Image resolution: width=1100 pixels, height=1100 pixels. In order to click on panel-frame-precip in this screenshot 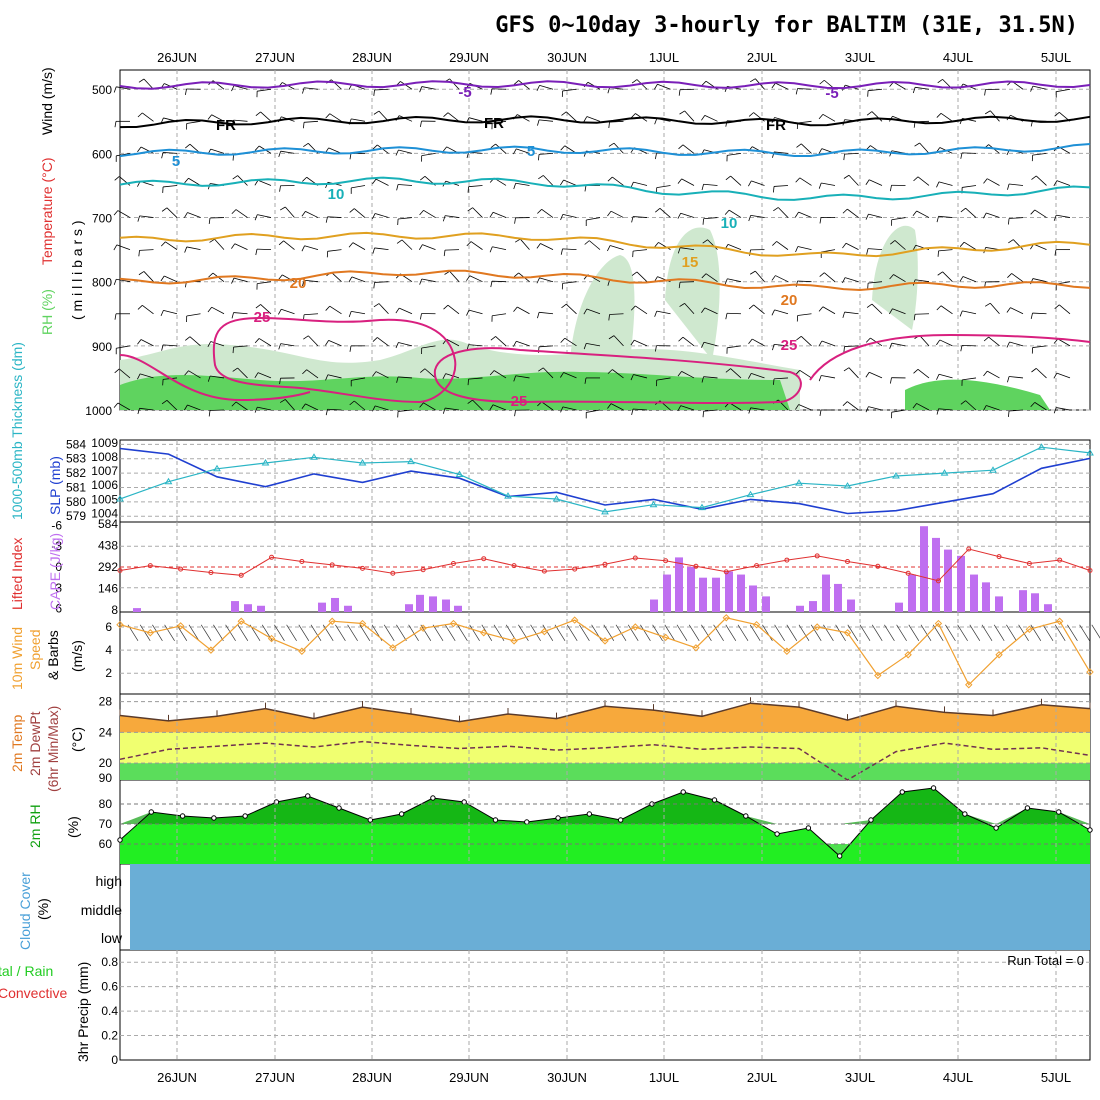, I will do `click(605, 1005)`.